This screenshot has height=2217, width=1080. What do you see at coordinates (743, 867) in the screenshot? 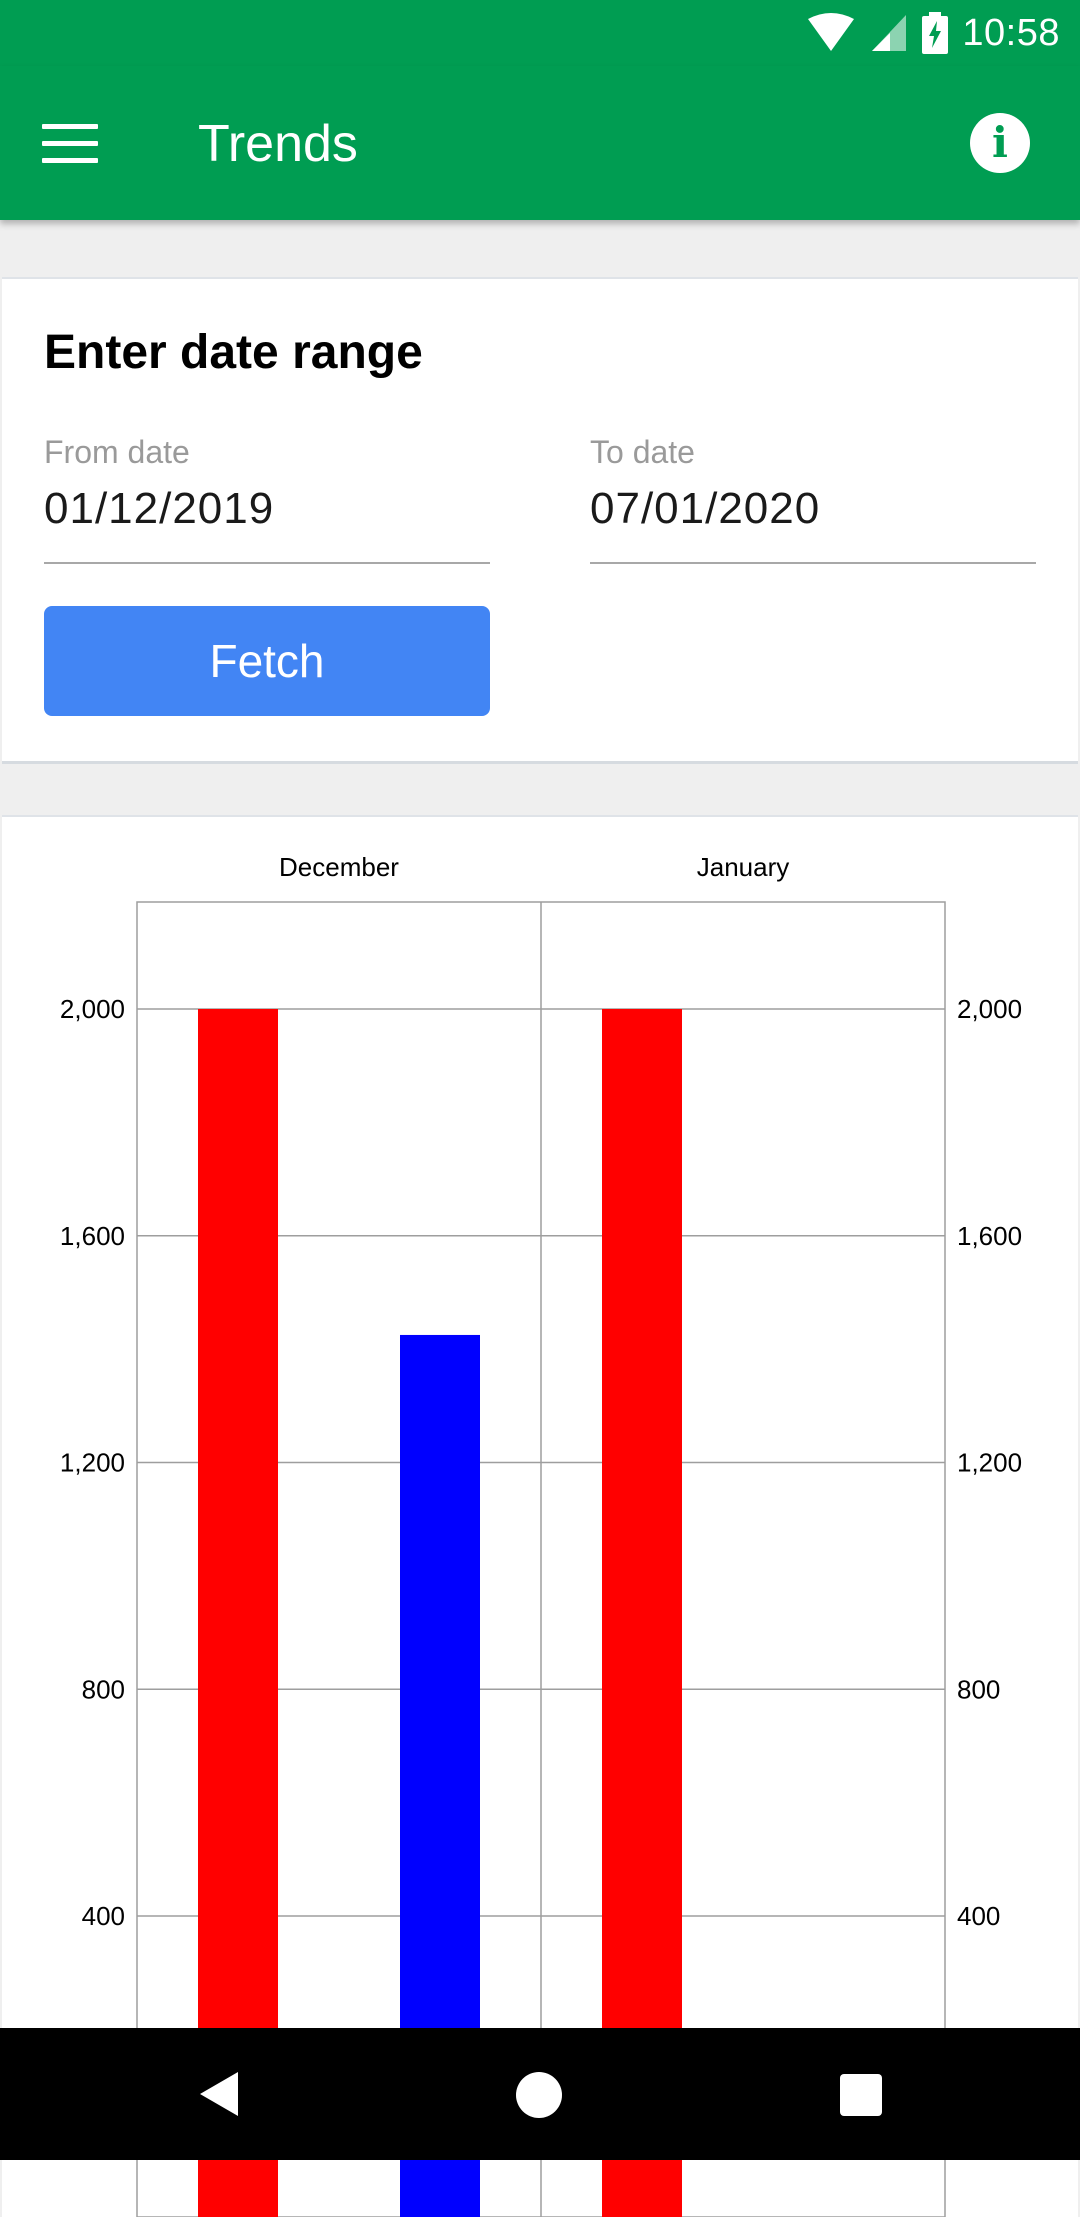
I see `category-label: January` at bounding box center [743, 867].